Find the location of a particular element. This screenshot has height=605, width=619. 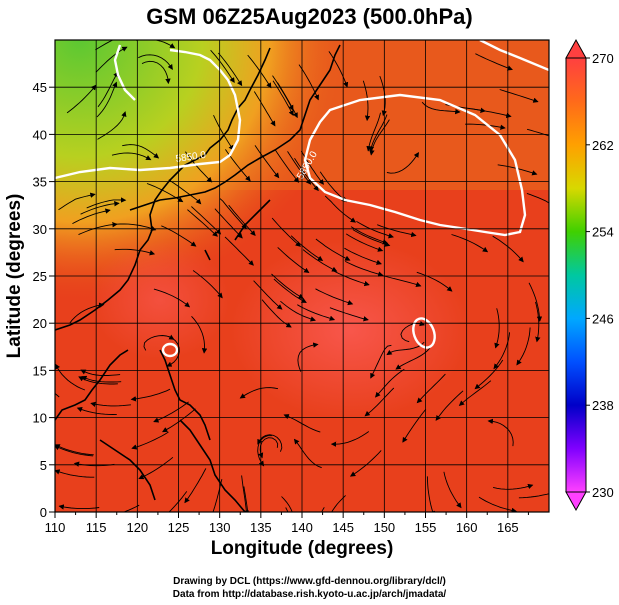

colorbar-tick-label: 230 is located at coordinates (603, 492).